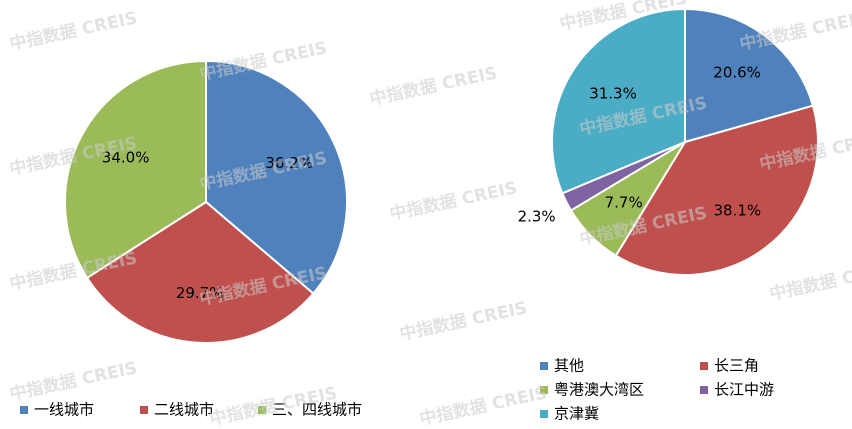  What do you see at coordinates (289, 163) in the screenshot?
I see `data-label: 36.2%` at bounding box center [289, 163].